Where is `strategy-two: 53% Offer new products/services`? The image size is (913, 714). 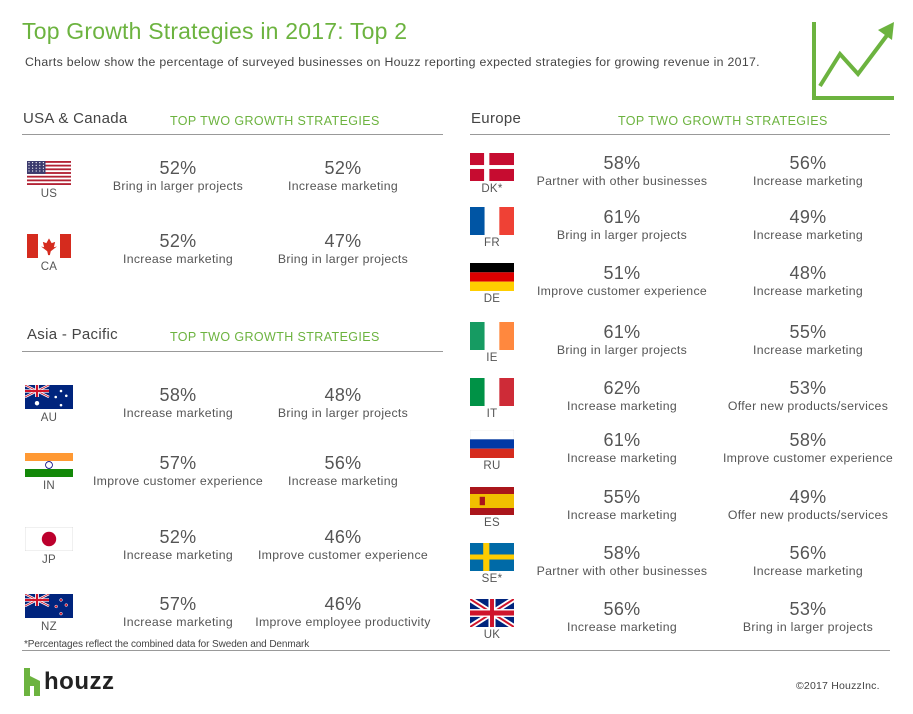 strategy-two: 53% Offer new products/services is located at coordinates (808, 396).